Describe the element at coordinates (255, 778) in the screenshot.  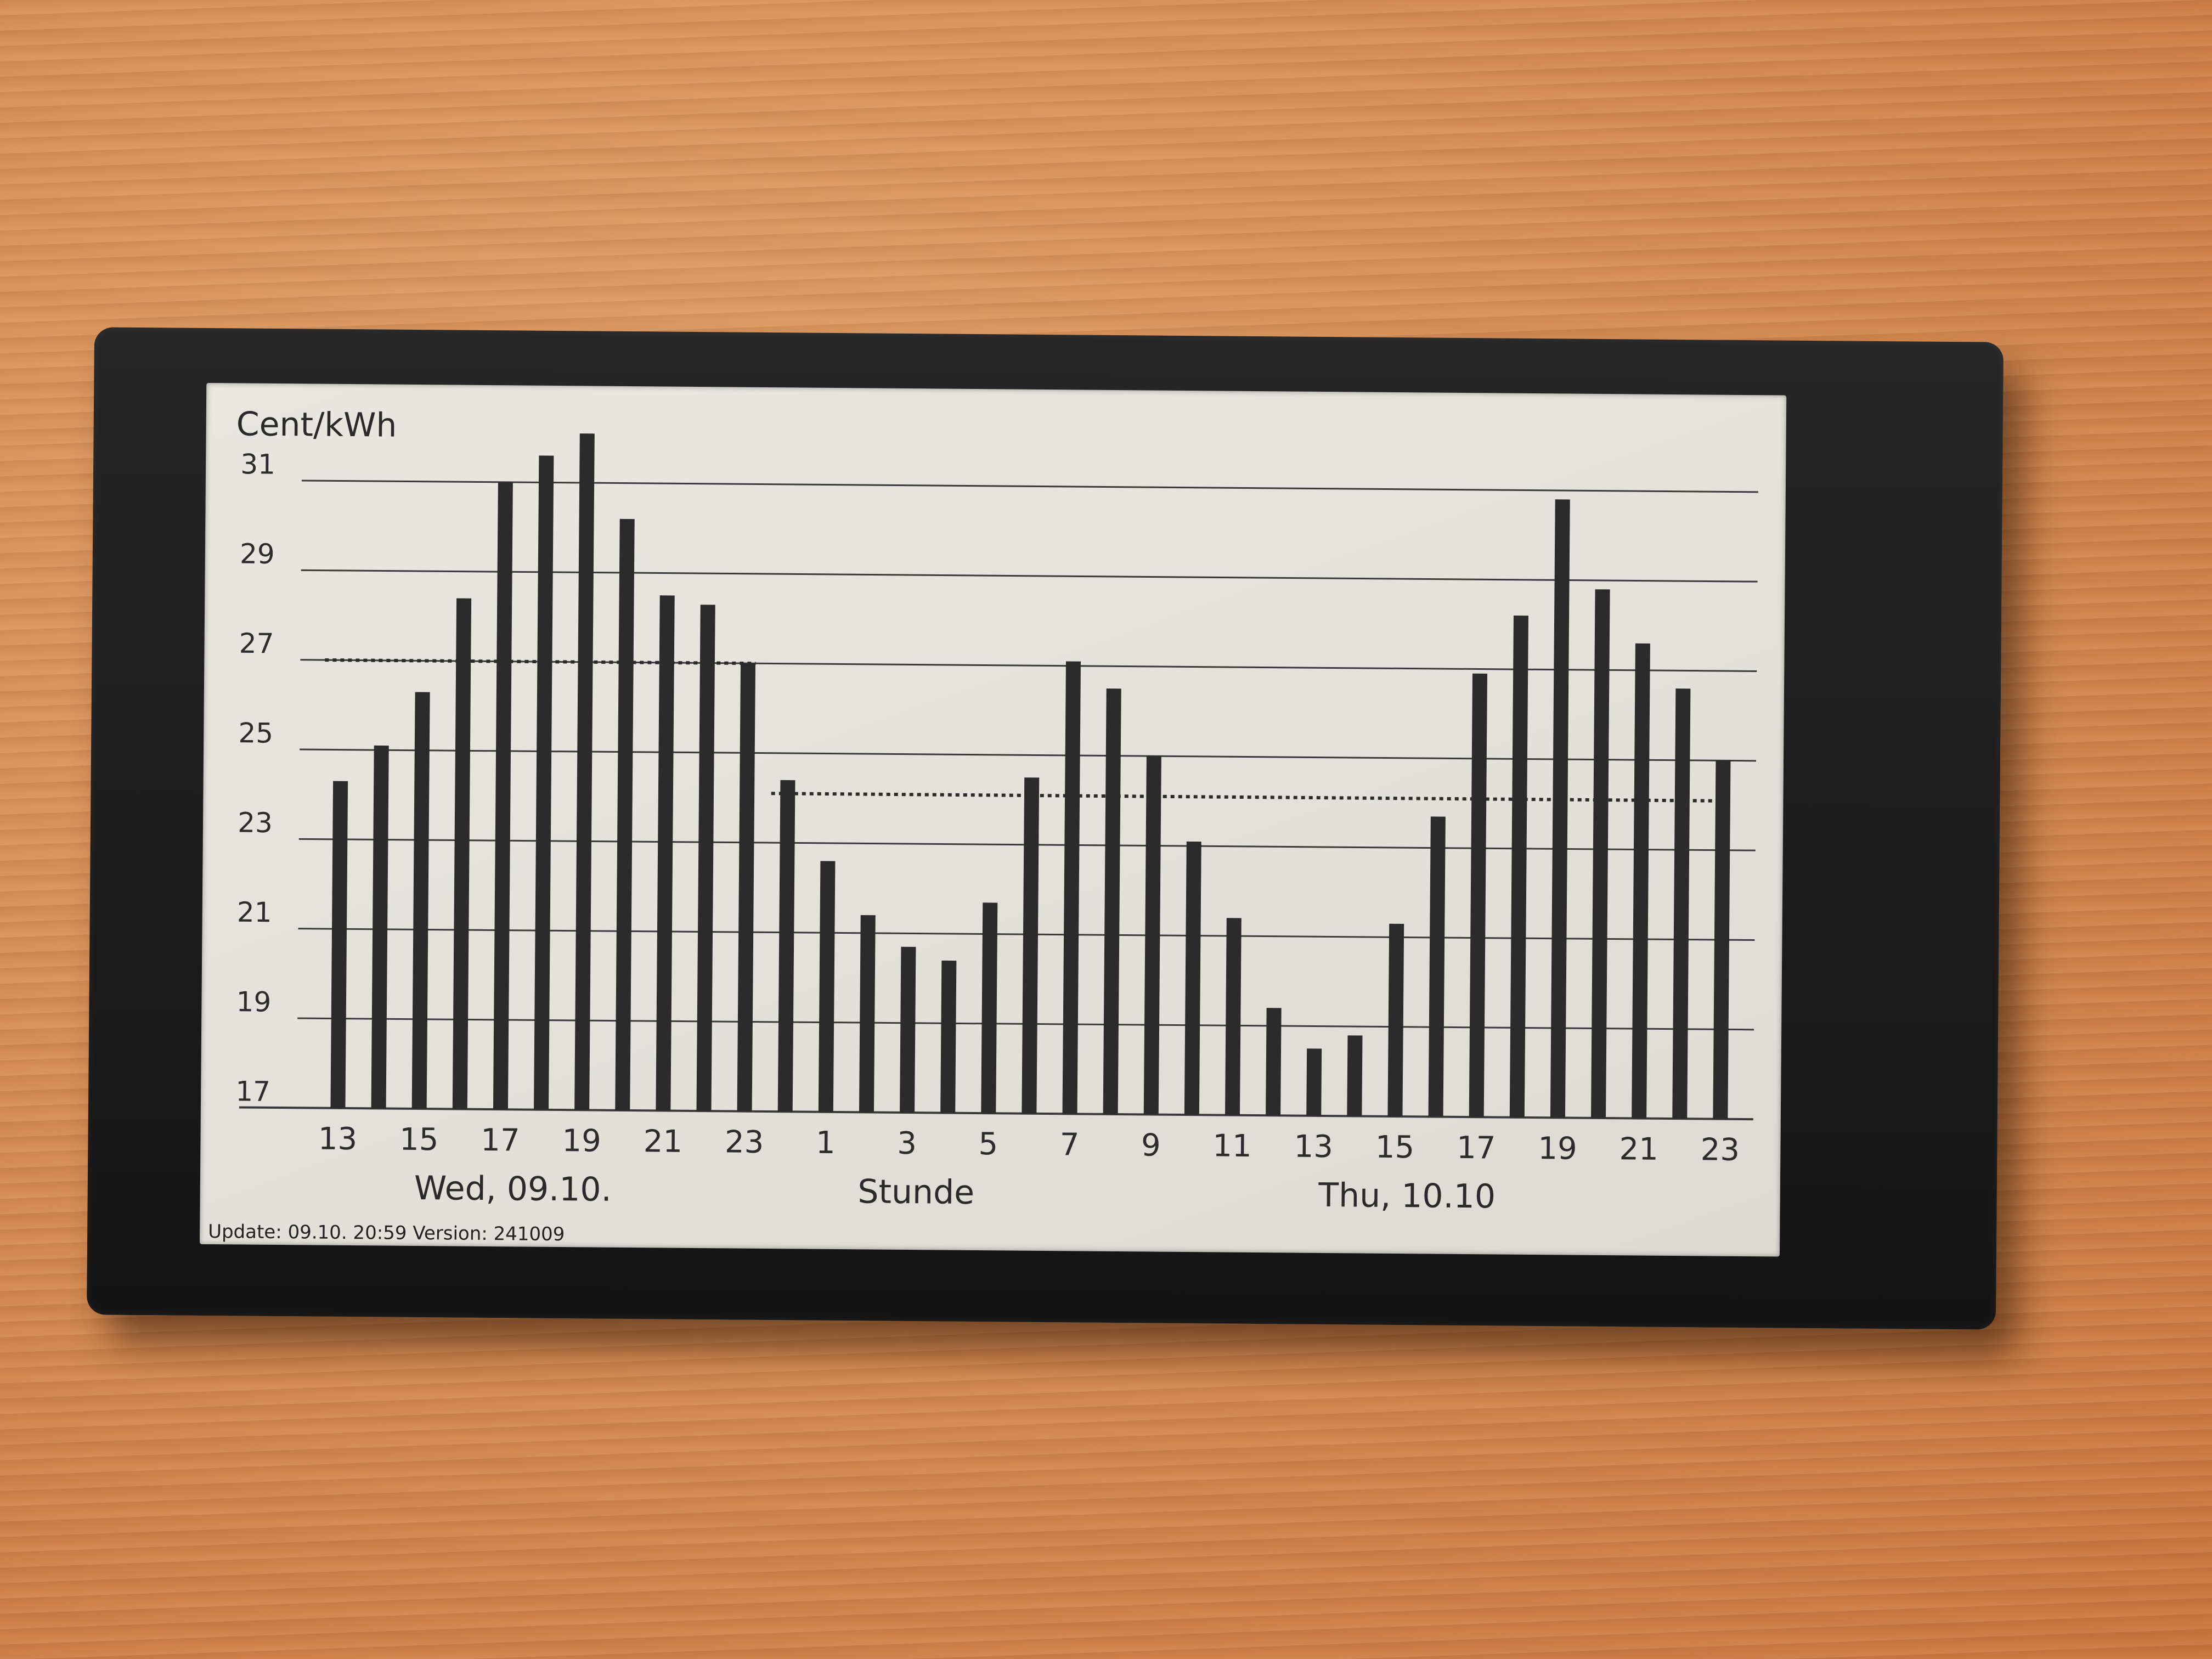
I see `y-tick-labels: 17 19 21 23 25 27 29 31` at that location.